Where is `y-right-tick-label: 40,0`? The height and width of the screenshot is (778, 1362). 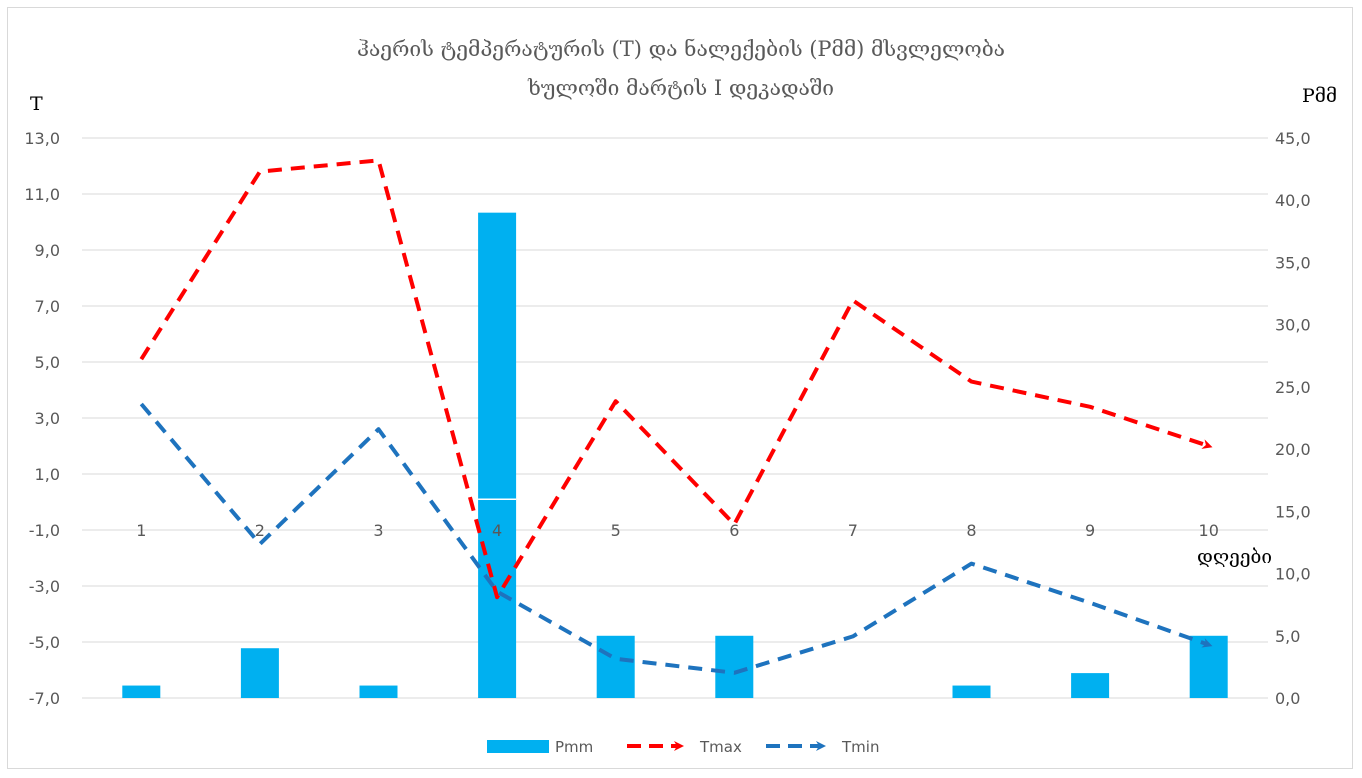 y-right-tick-label: 40,0 is located at coordinates (1293, 200).